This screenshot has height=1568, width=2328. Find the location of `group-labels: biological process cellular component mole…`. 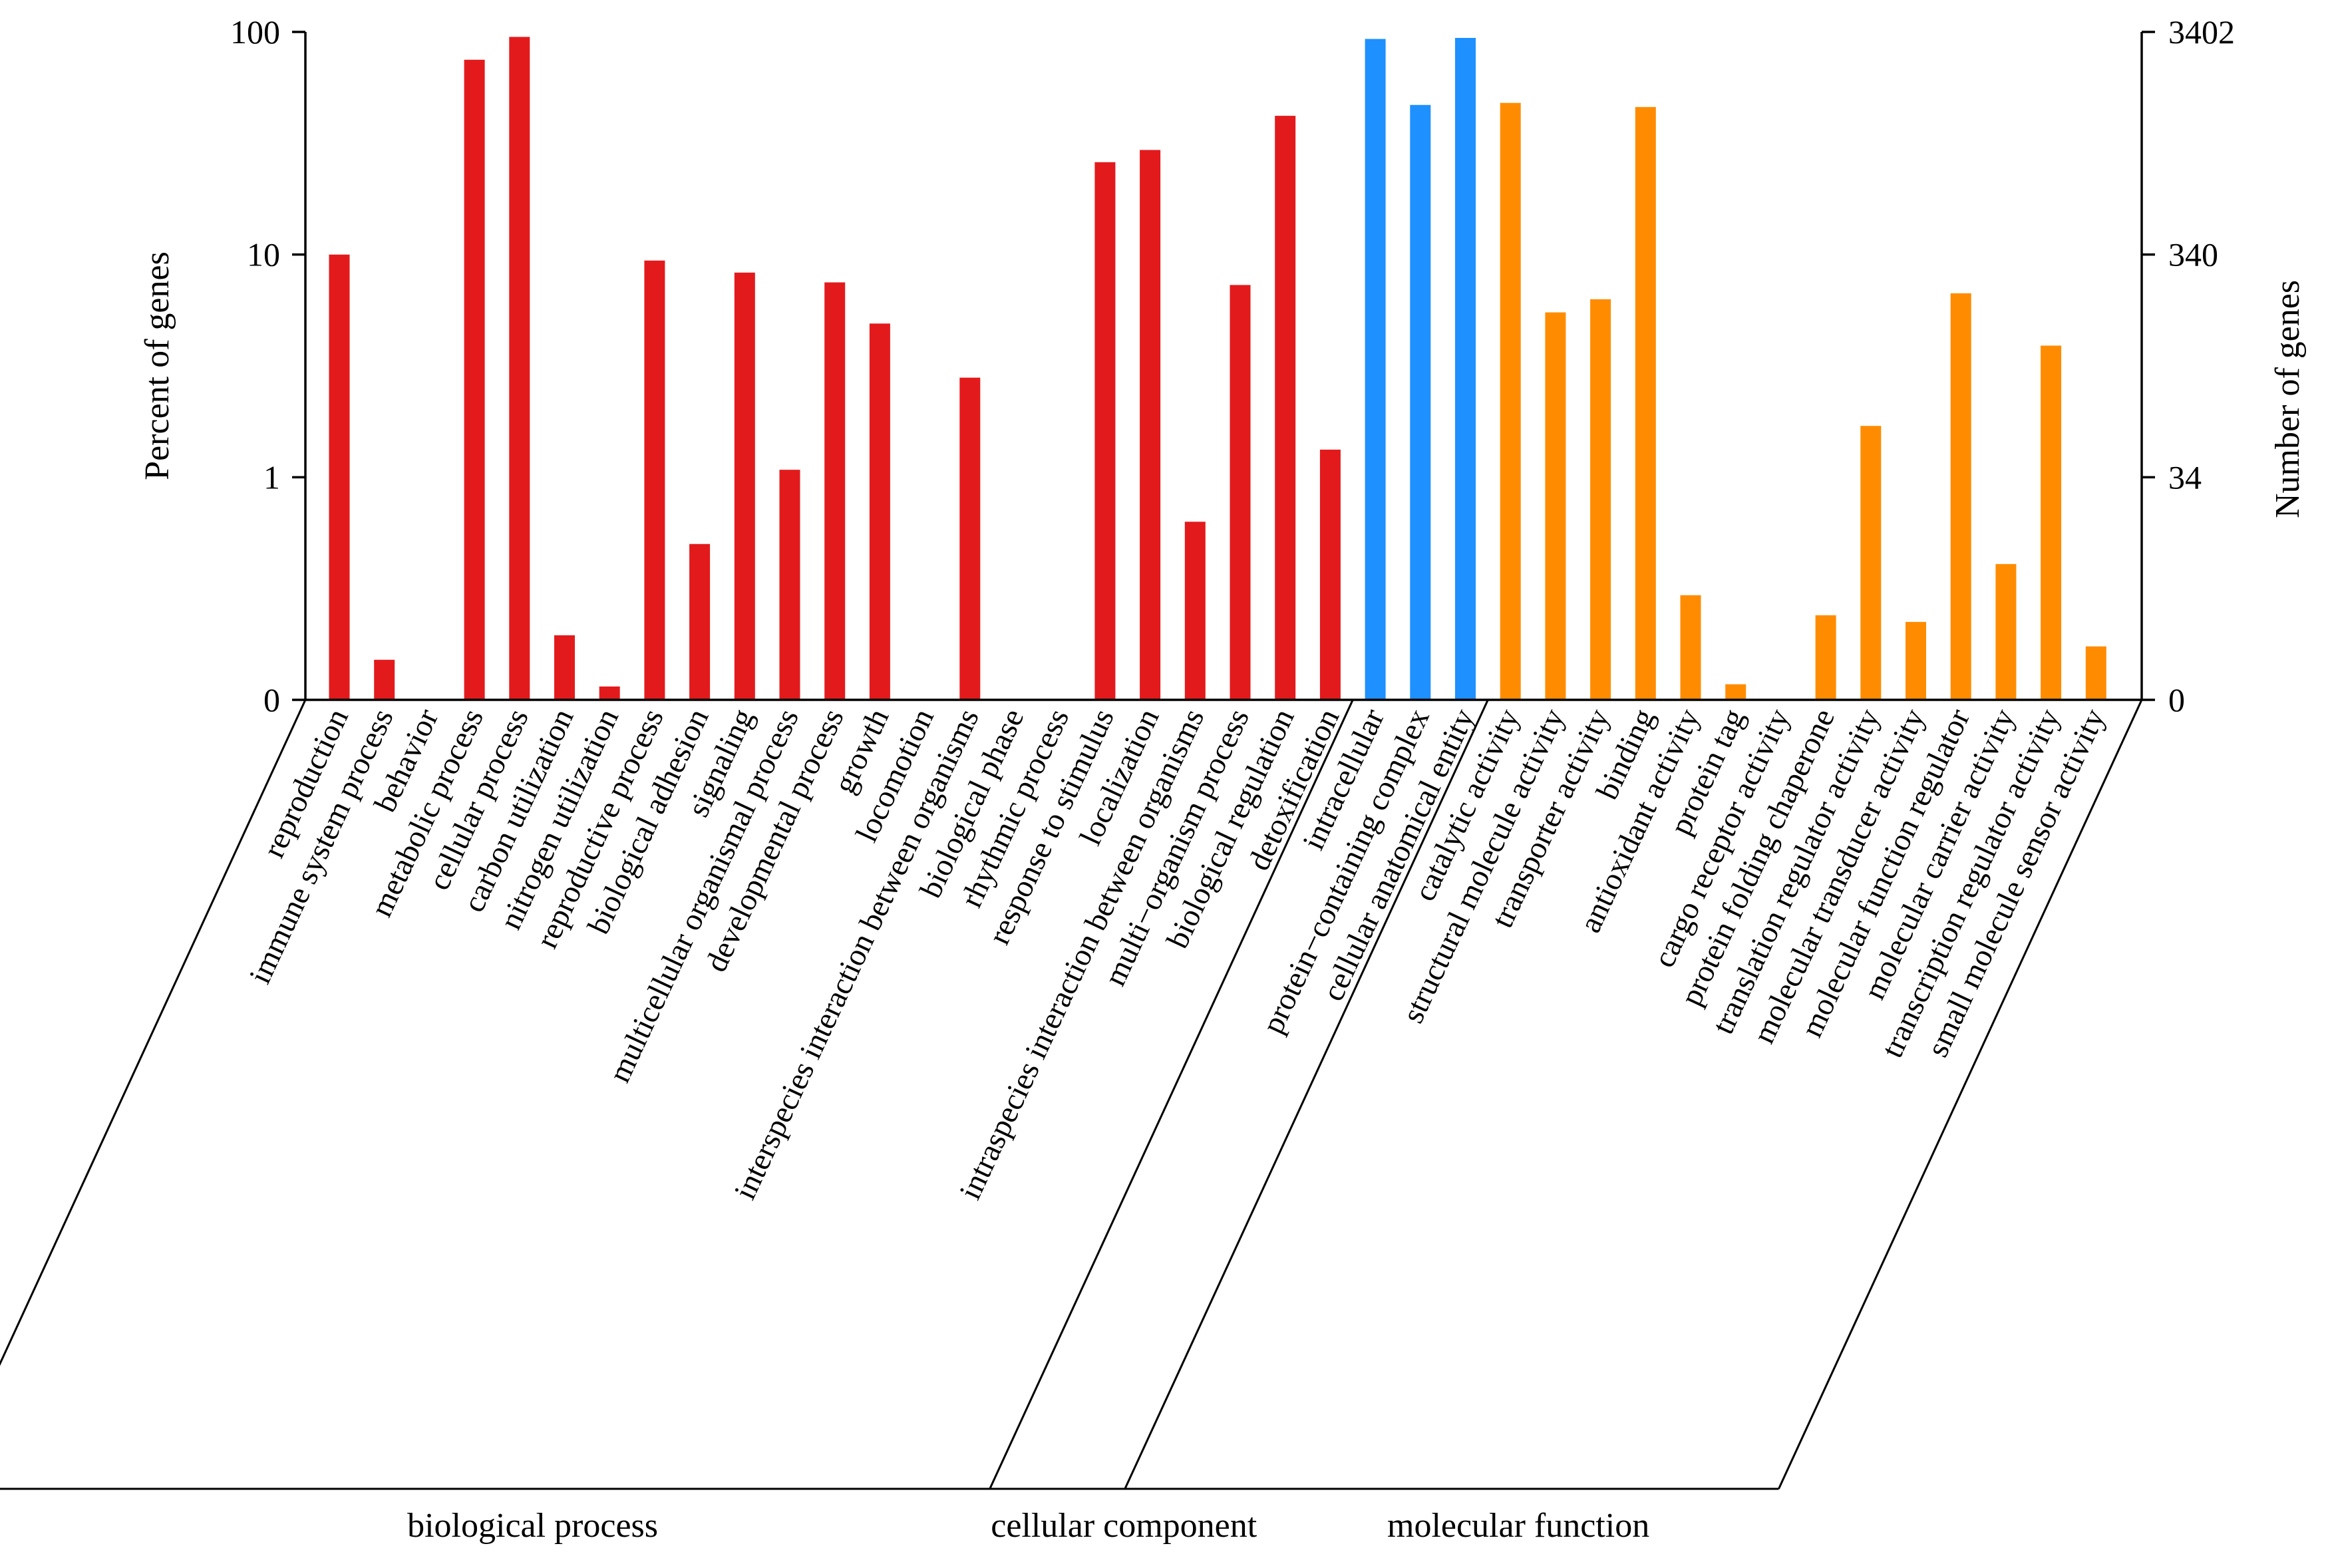

group-labels: biological process cellular component mole… is located at coordinates (1028, 1526).